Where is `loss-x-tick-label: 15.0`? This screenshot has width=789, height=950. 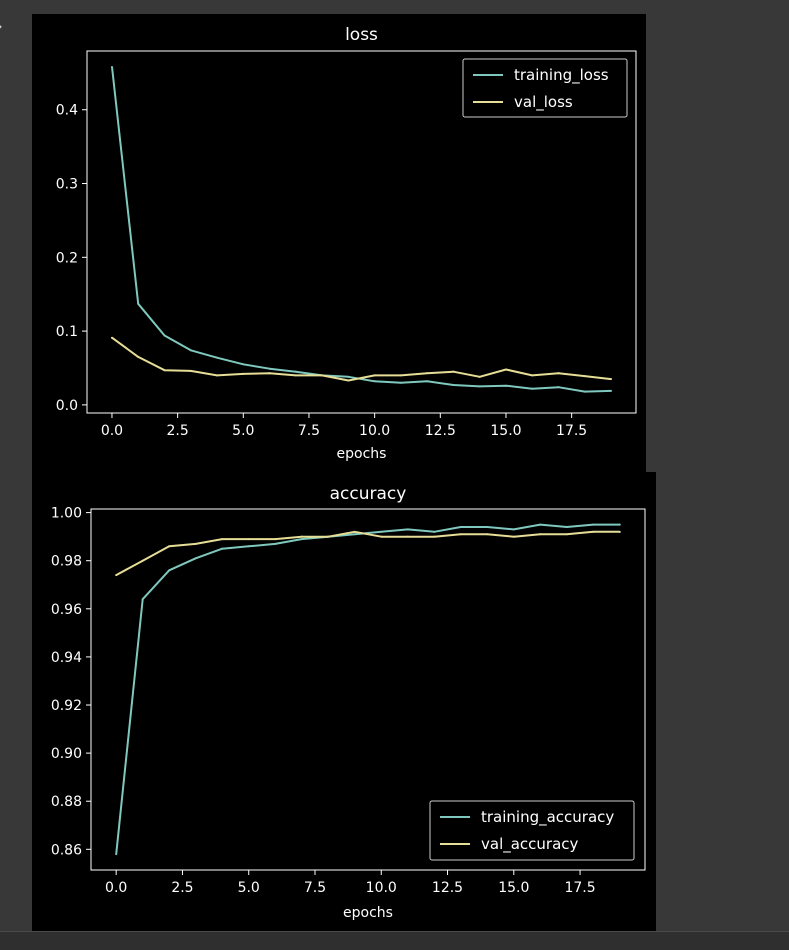 loss-x-tick-label: 15.0 is located at coordinates (505, 431).